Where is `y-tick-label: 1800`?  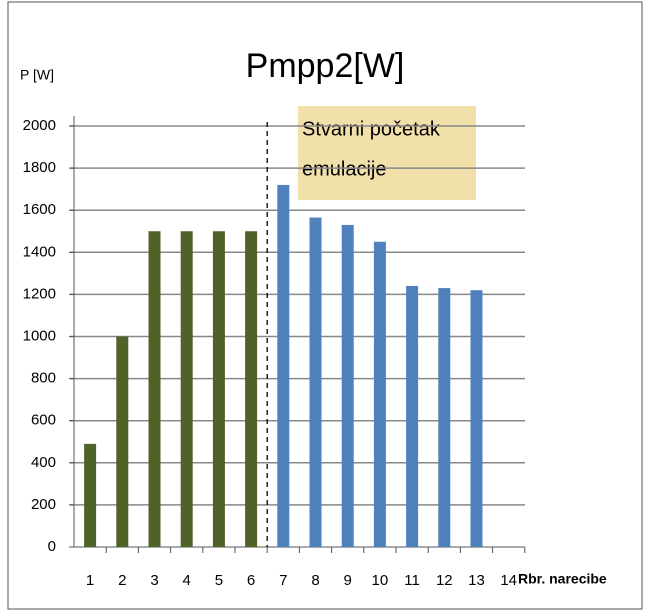
y-tick-label: 1800 is located at coordinates (39, 167).